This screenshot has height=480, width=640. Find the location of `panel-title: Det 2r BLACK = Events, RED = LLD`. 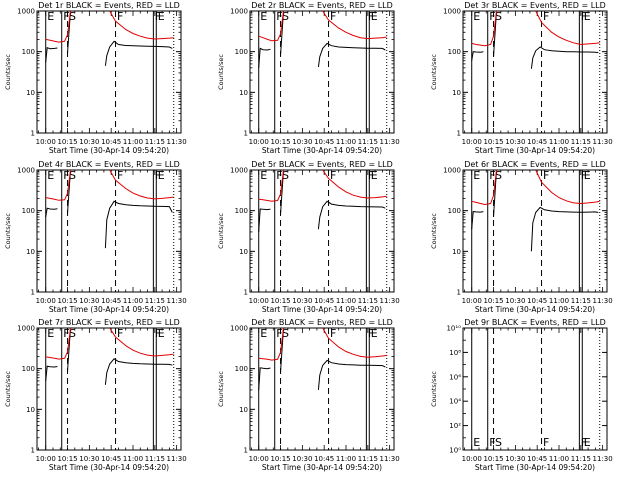

panel-title: Det 2r BLACK = Events, RED = LLD is located at coordinates (322, 5).